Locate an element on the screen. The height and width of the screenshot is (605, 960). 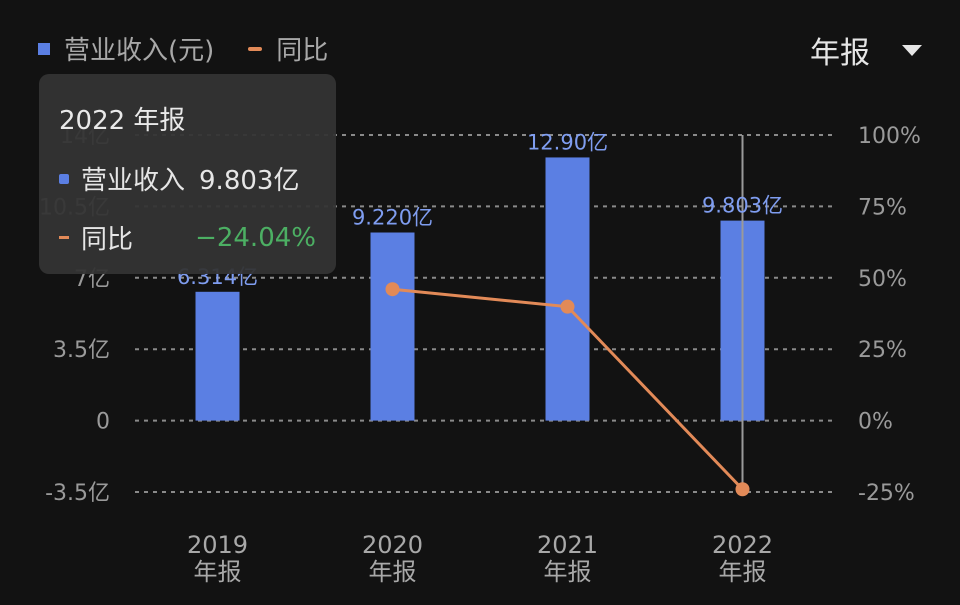
x-tick-label: 2019 is located at coordinates (217, 545).